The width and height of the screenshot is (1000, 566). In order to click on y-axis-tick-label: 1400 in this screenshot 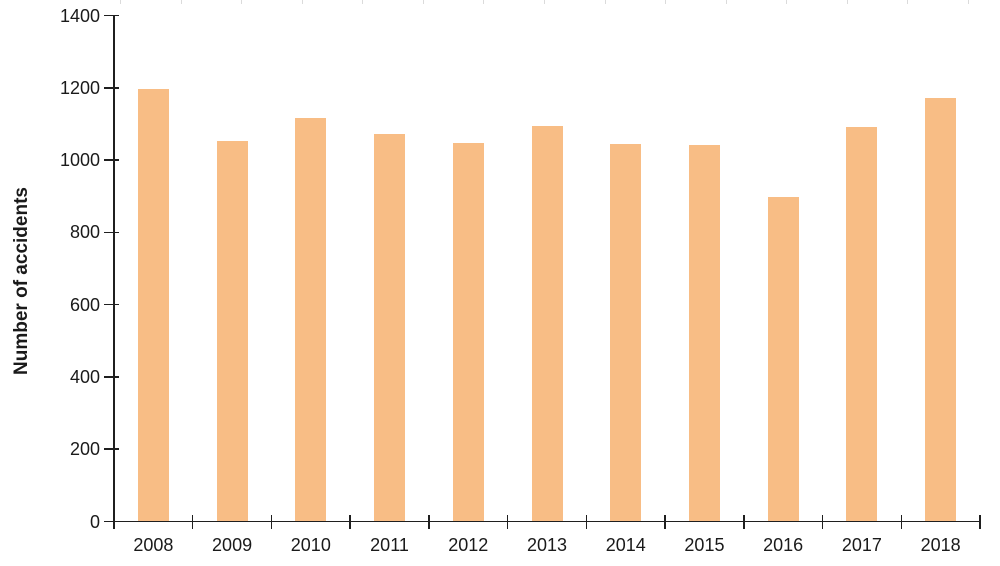, I will do `click(79, 15)`.